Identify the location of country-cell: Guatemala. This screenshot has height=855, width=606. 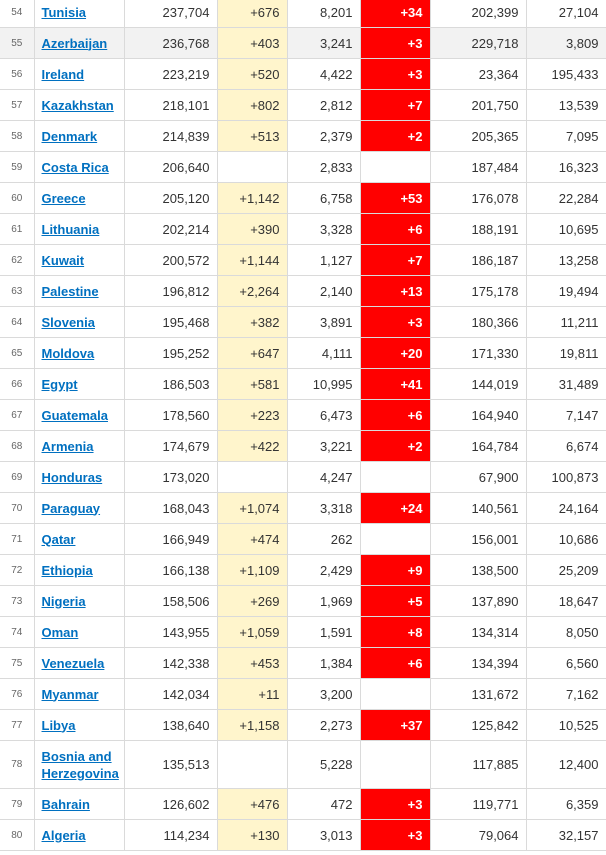
(79, 415).